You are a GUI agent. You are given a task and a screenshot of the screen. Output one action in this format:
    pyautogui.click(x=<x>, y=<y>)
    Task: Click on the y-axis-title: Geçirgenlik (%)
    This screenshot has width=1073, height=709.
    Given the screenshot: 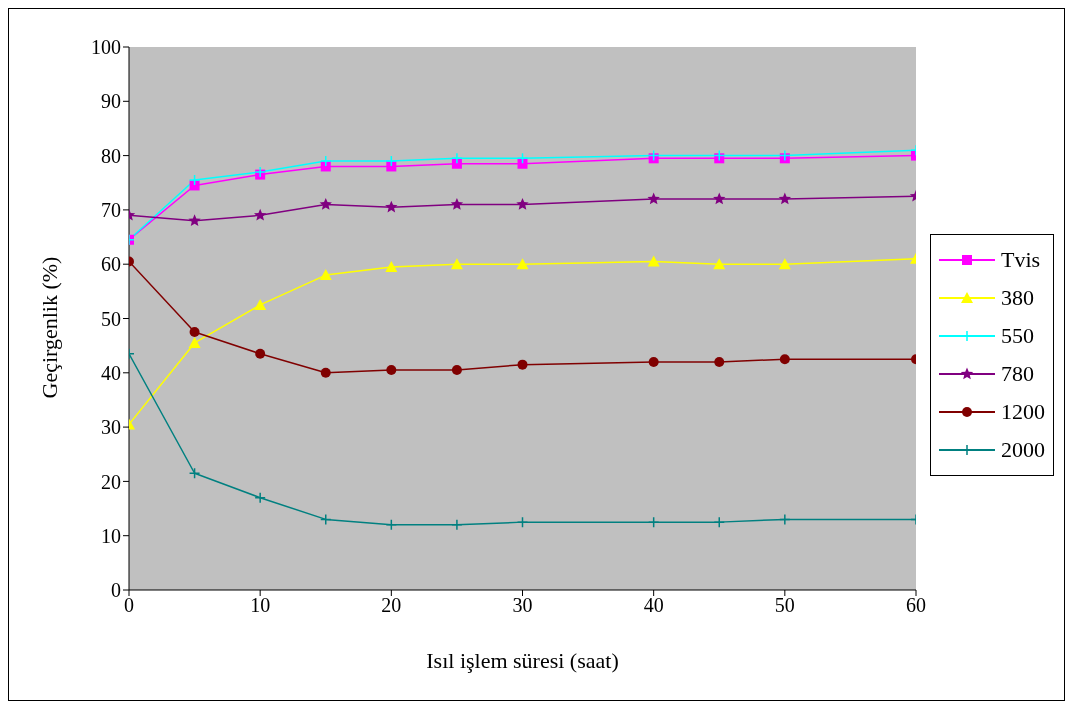 What is the action you would take?
    pyautogui.click(x=49, y=327)
    